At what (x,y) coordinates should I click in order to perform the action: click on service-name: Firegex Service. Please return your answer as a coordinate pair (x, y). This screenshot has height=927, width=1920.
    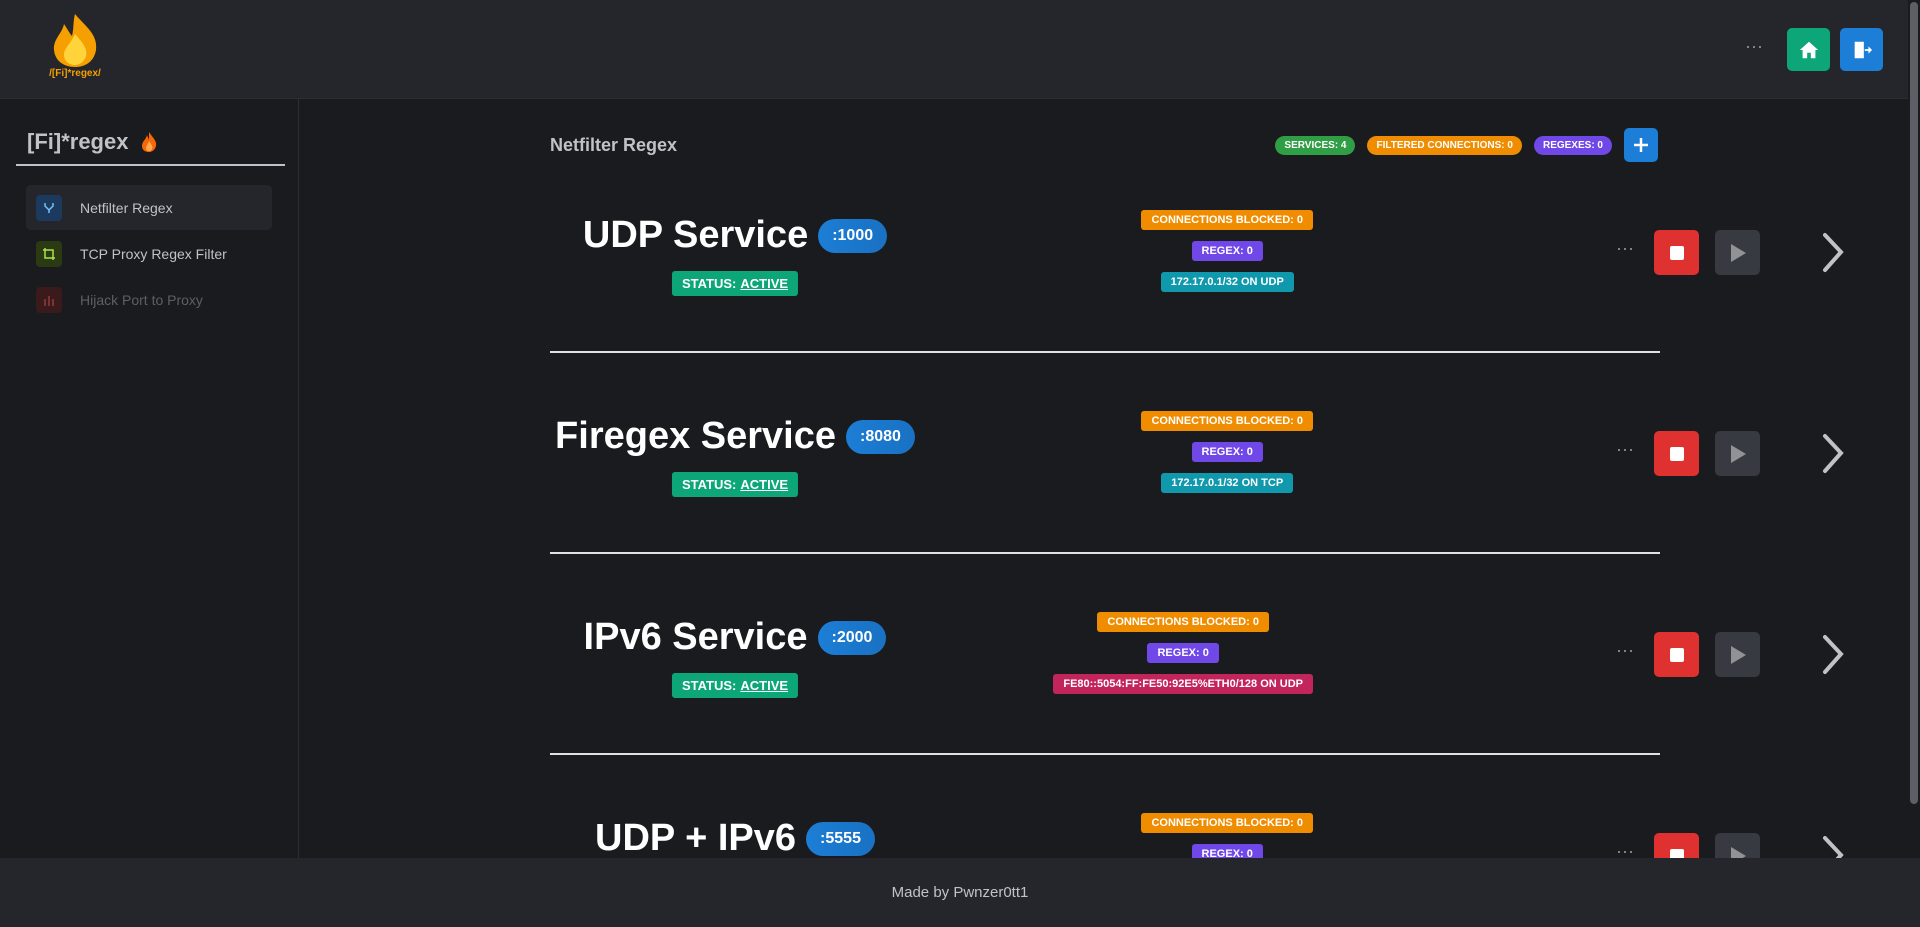
    Looking at the image, I should click on (696, 436).